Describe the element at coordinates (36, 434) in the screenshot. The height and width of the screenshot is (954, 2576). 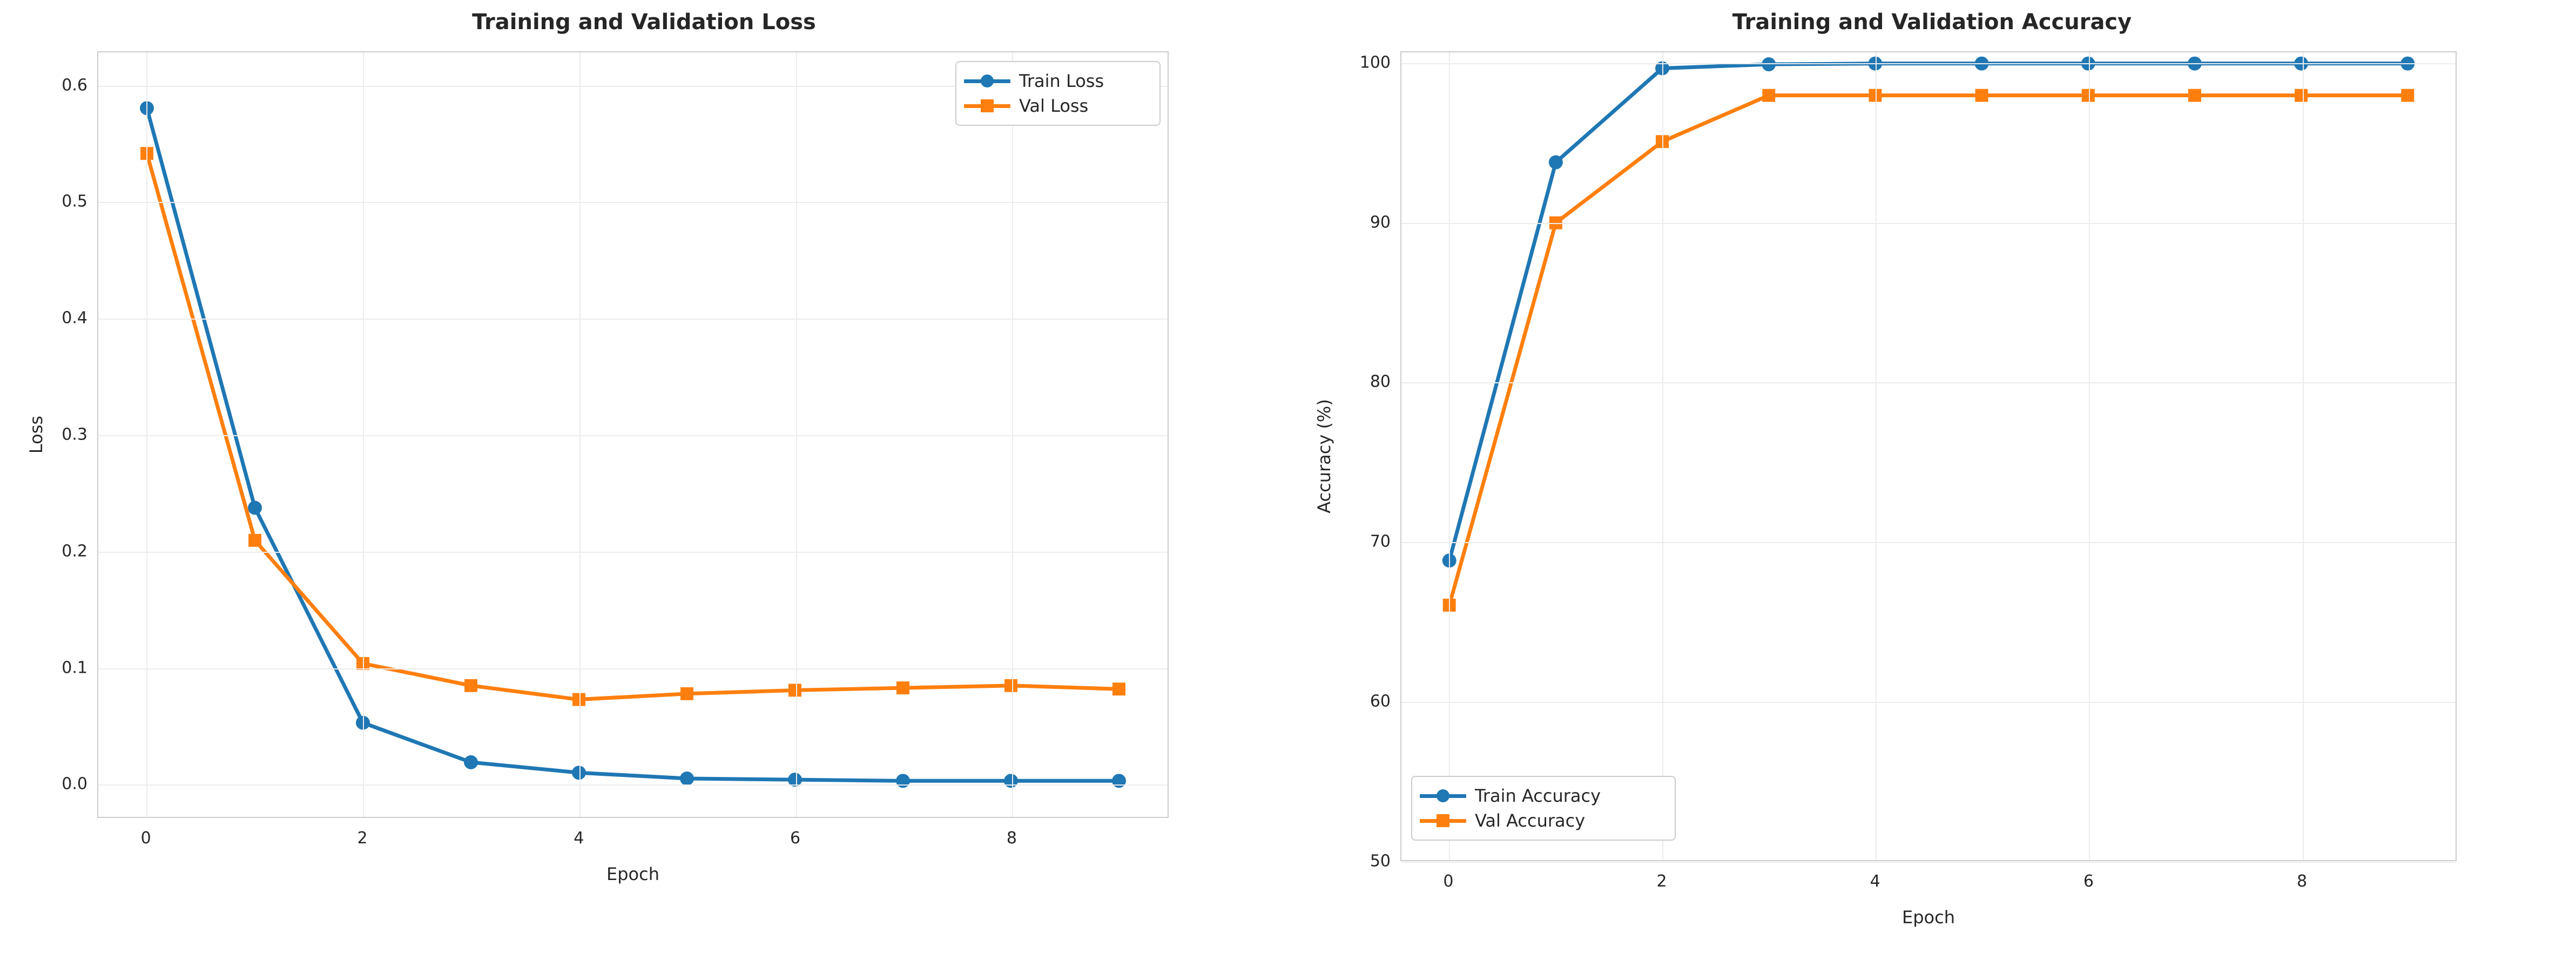
I see `y-axis-label-loss: Loss` at that location.